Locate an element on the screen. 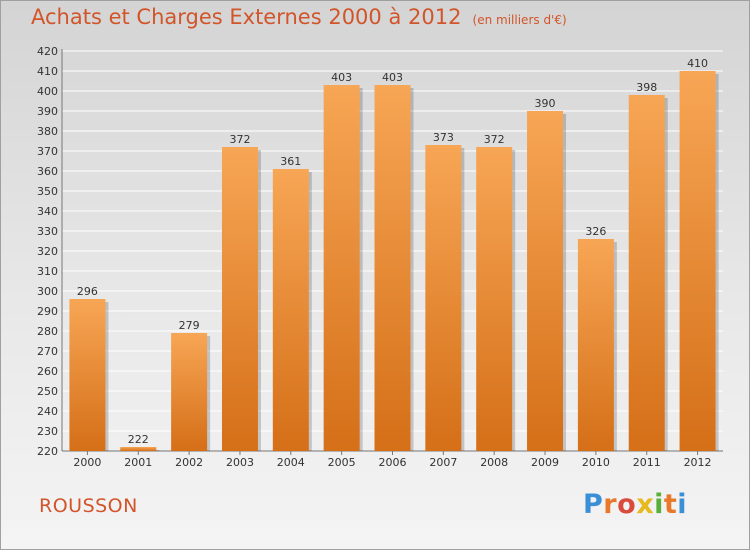 This screenshot has height=550, width=750. x-tick-label: 2005 is located at coordinates (342, 462).